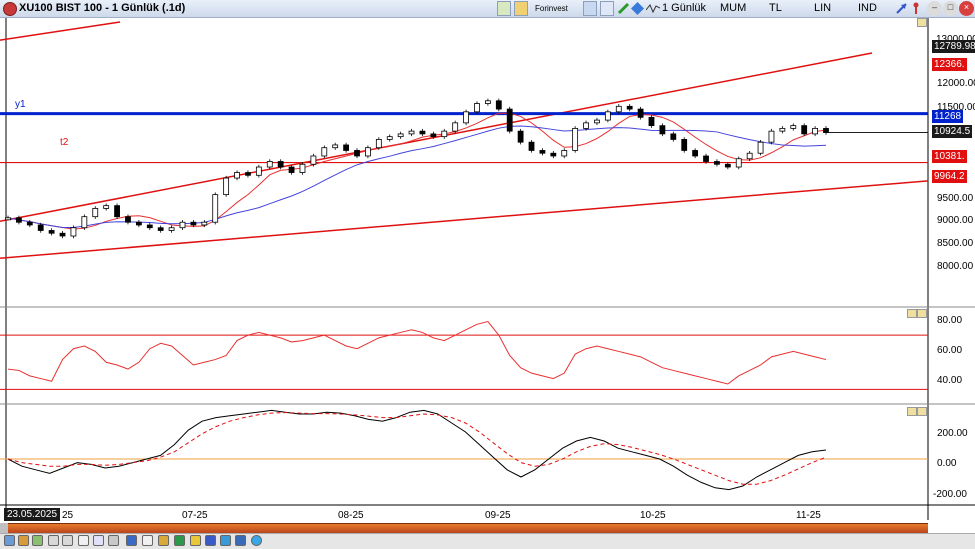 The width and height of the screenshot is (975, 549). Describe the element at coordinates (916, 8) in the screenshot. I see `pin-icon` at that location.